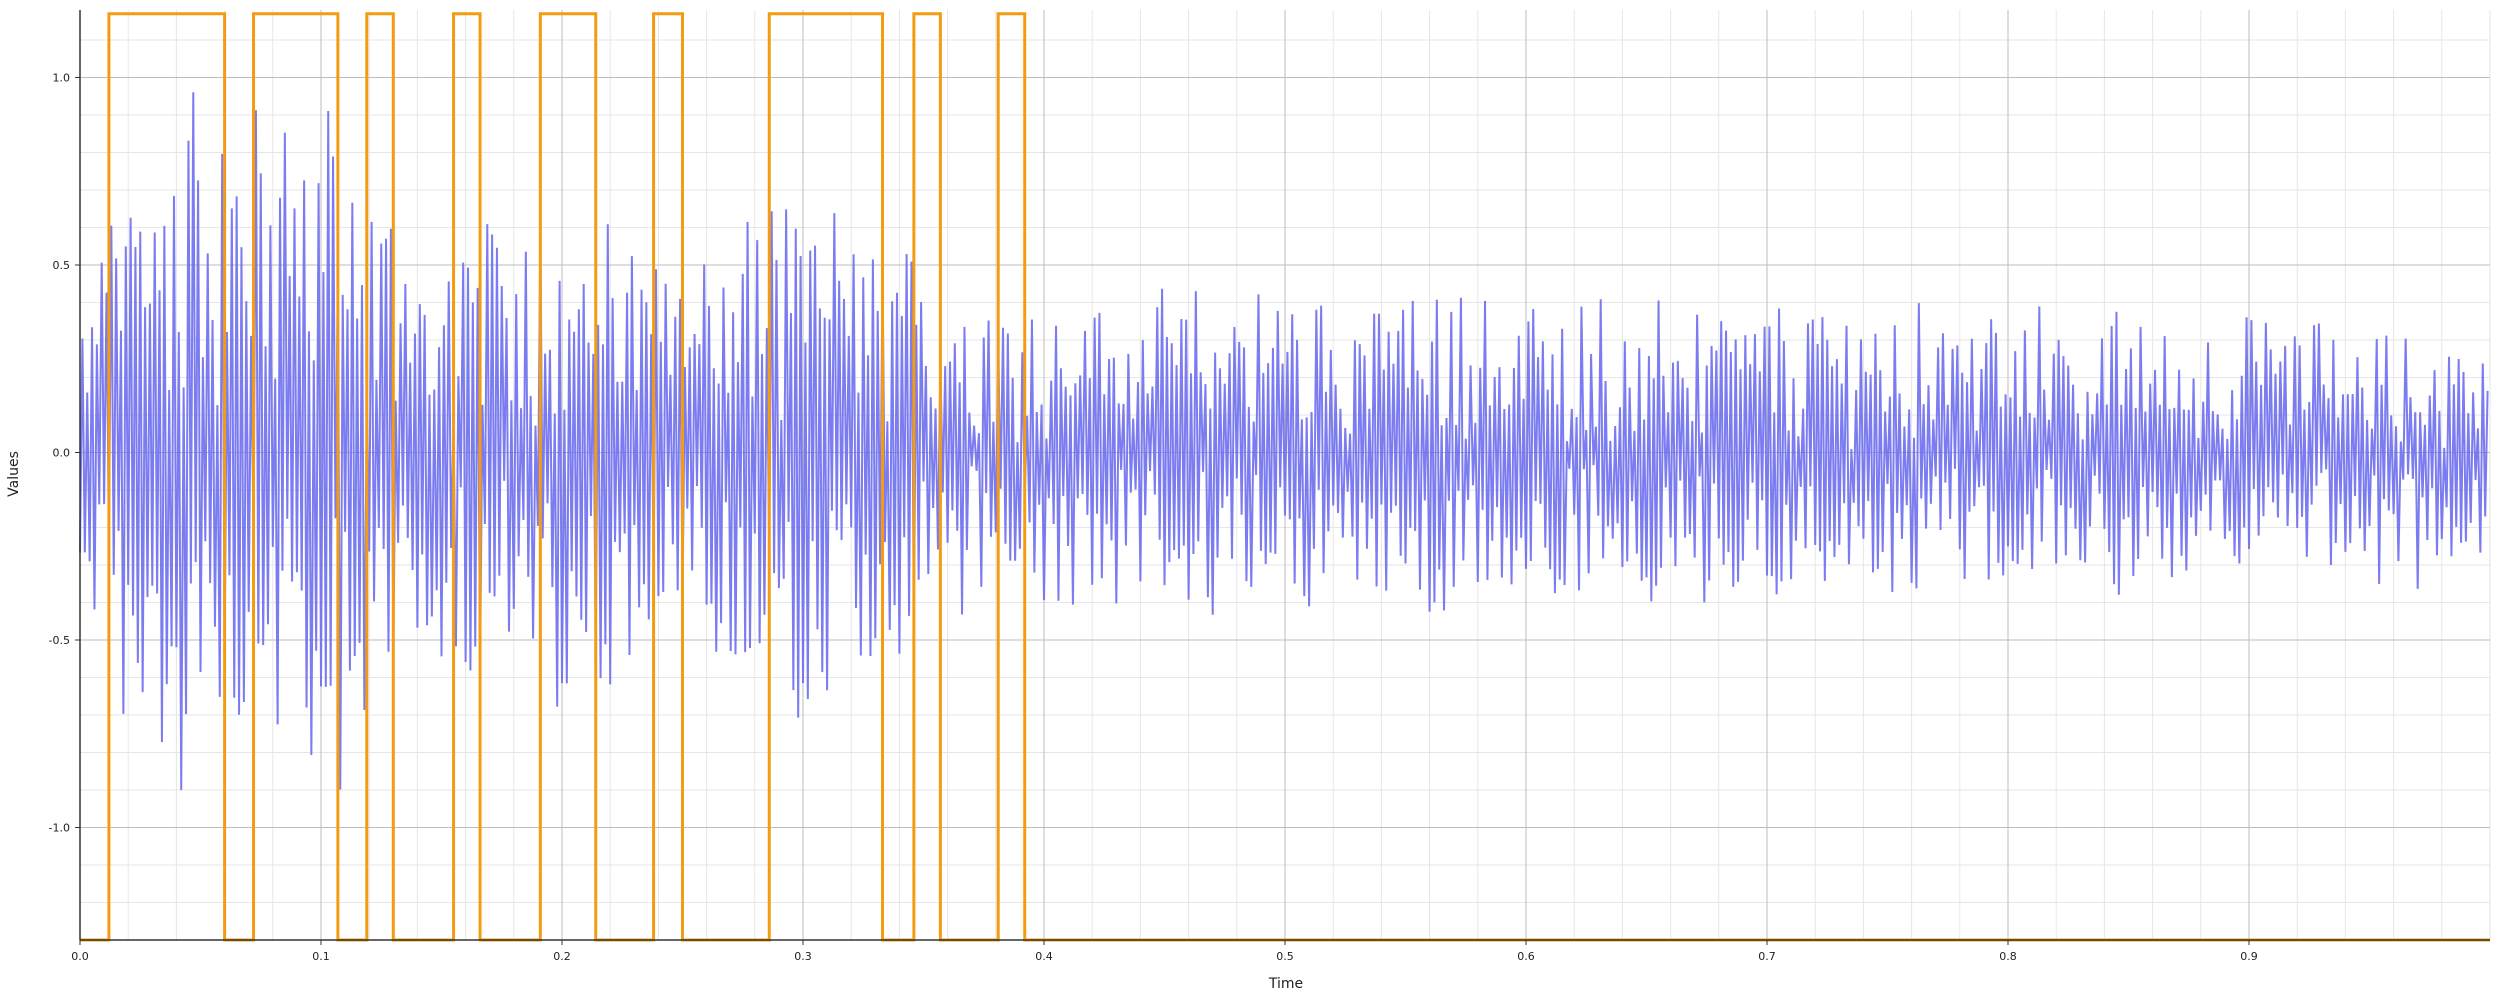 This screenshot has width=2500, height=1004. What do you see at coordinates (62, 265) in the screenshot?
I see `y-tick-label: 0.5` at bounding box center [62, 265].